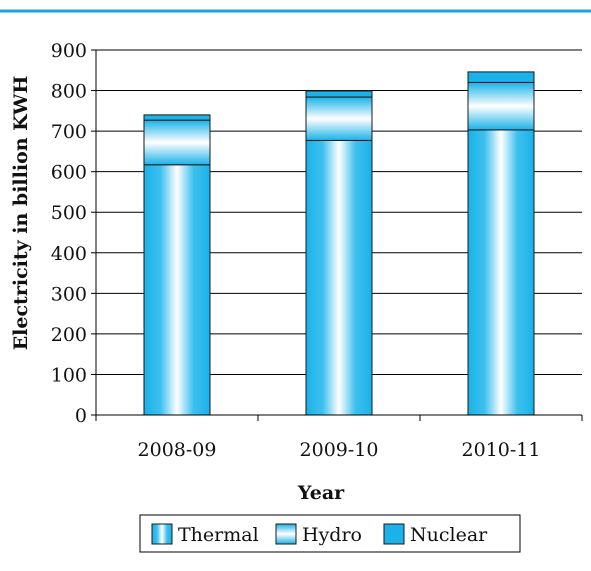 This screenshot has width=591, height=571. Describe the element at coordinates (69, 213) in the screenshot. I see `y-tick-label: 500` at that location.